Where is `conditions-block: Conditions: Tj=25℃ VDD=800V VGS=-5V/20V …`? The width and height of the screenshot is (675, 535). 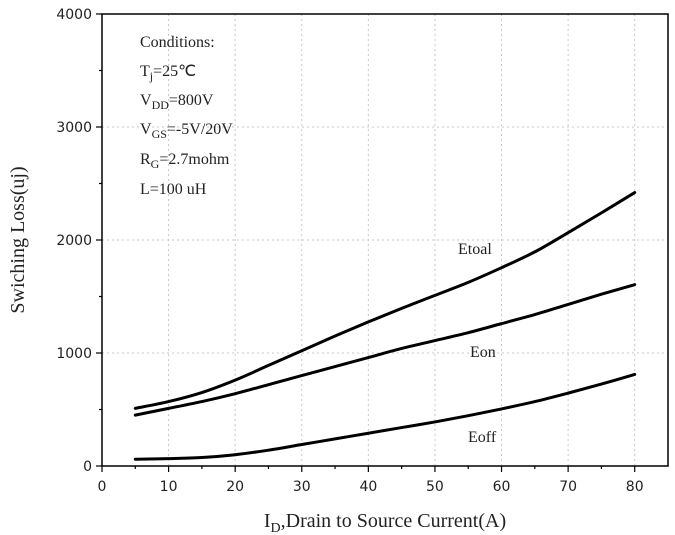
conditions-block: Conditions: Tj=25℃ VDD=800V VGS=-5V/20V … is located at coordinates (186, 116).